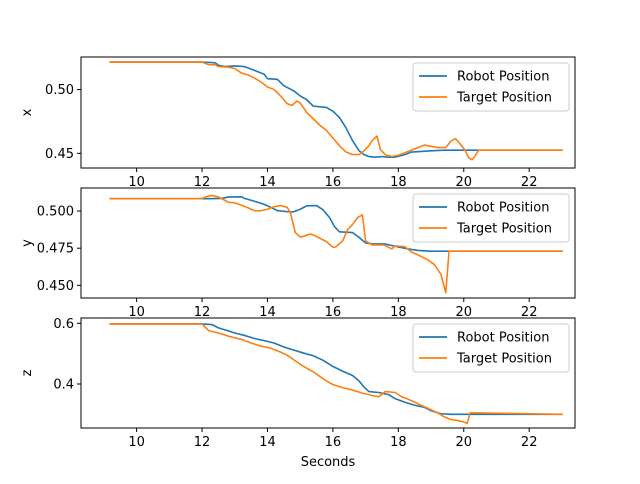 The width and height of the screenshot is (640, 484). Describe the element at coordinates (59, 90) in the screenshot. I see `y-tick-label: 0.50` at that location.